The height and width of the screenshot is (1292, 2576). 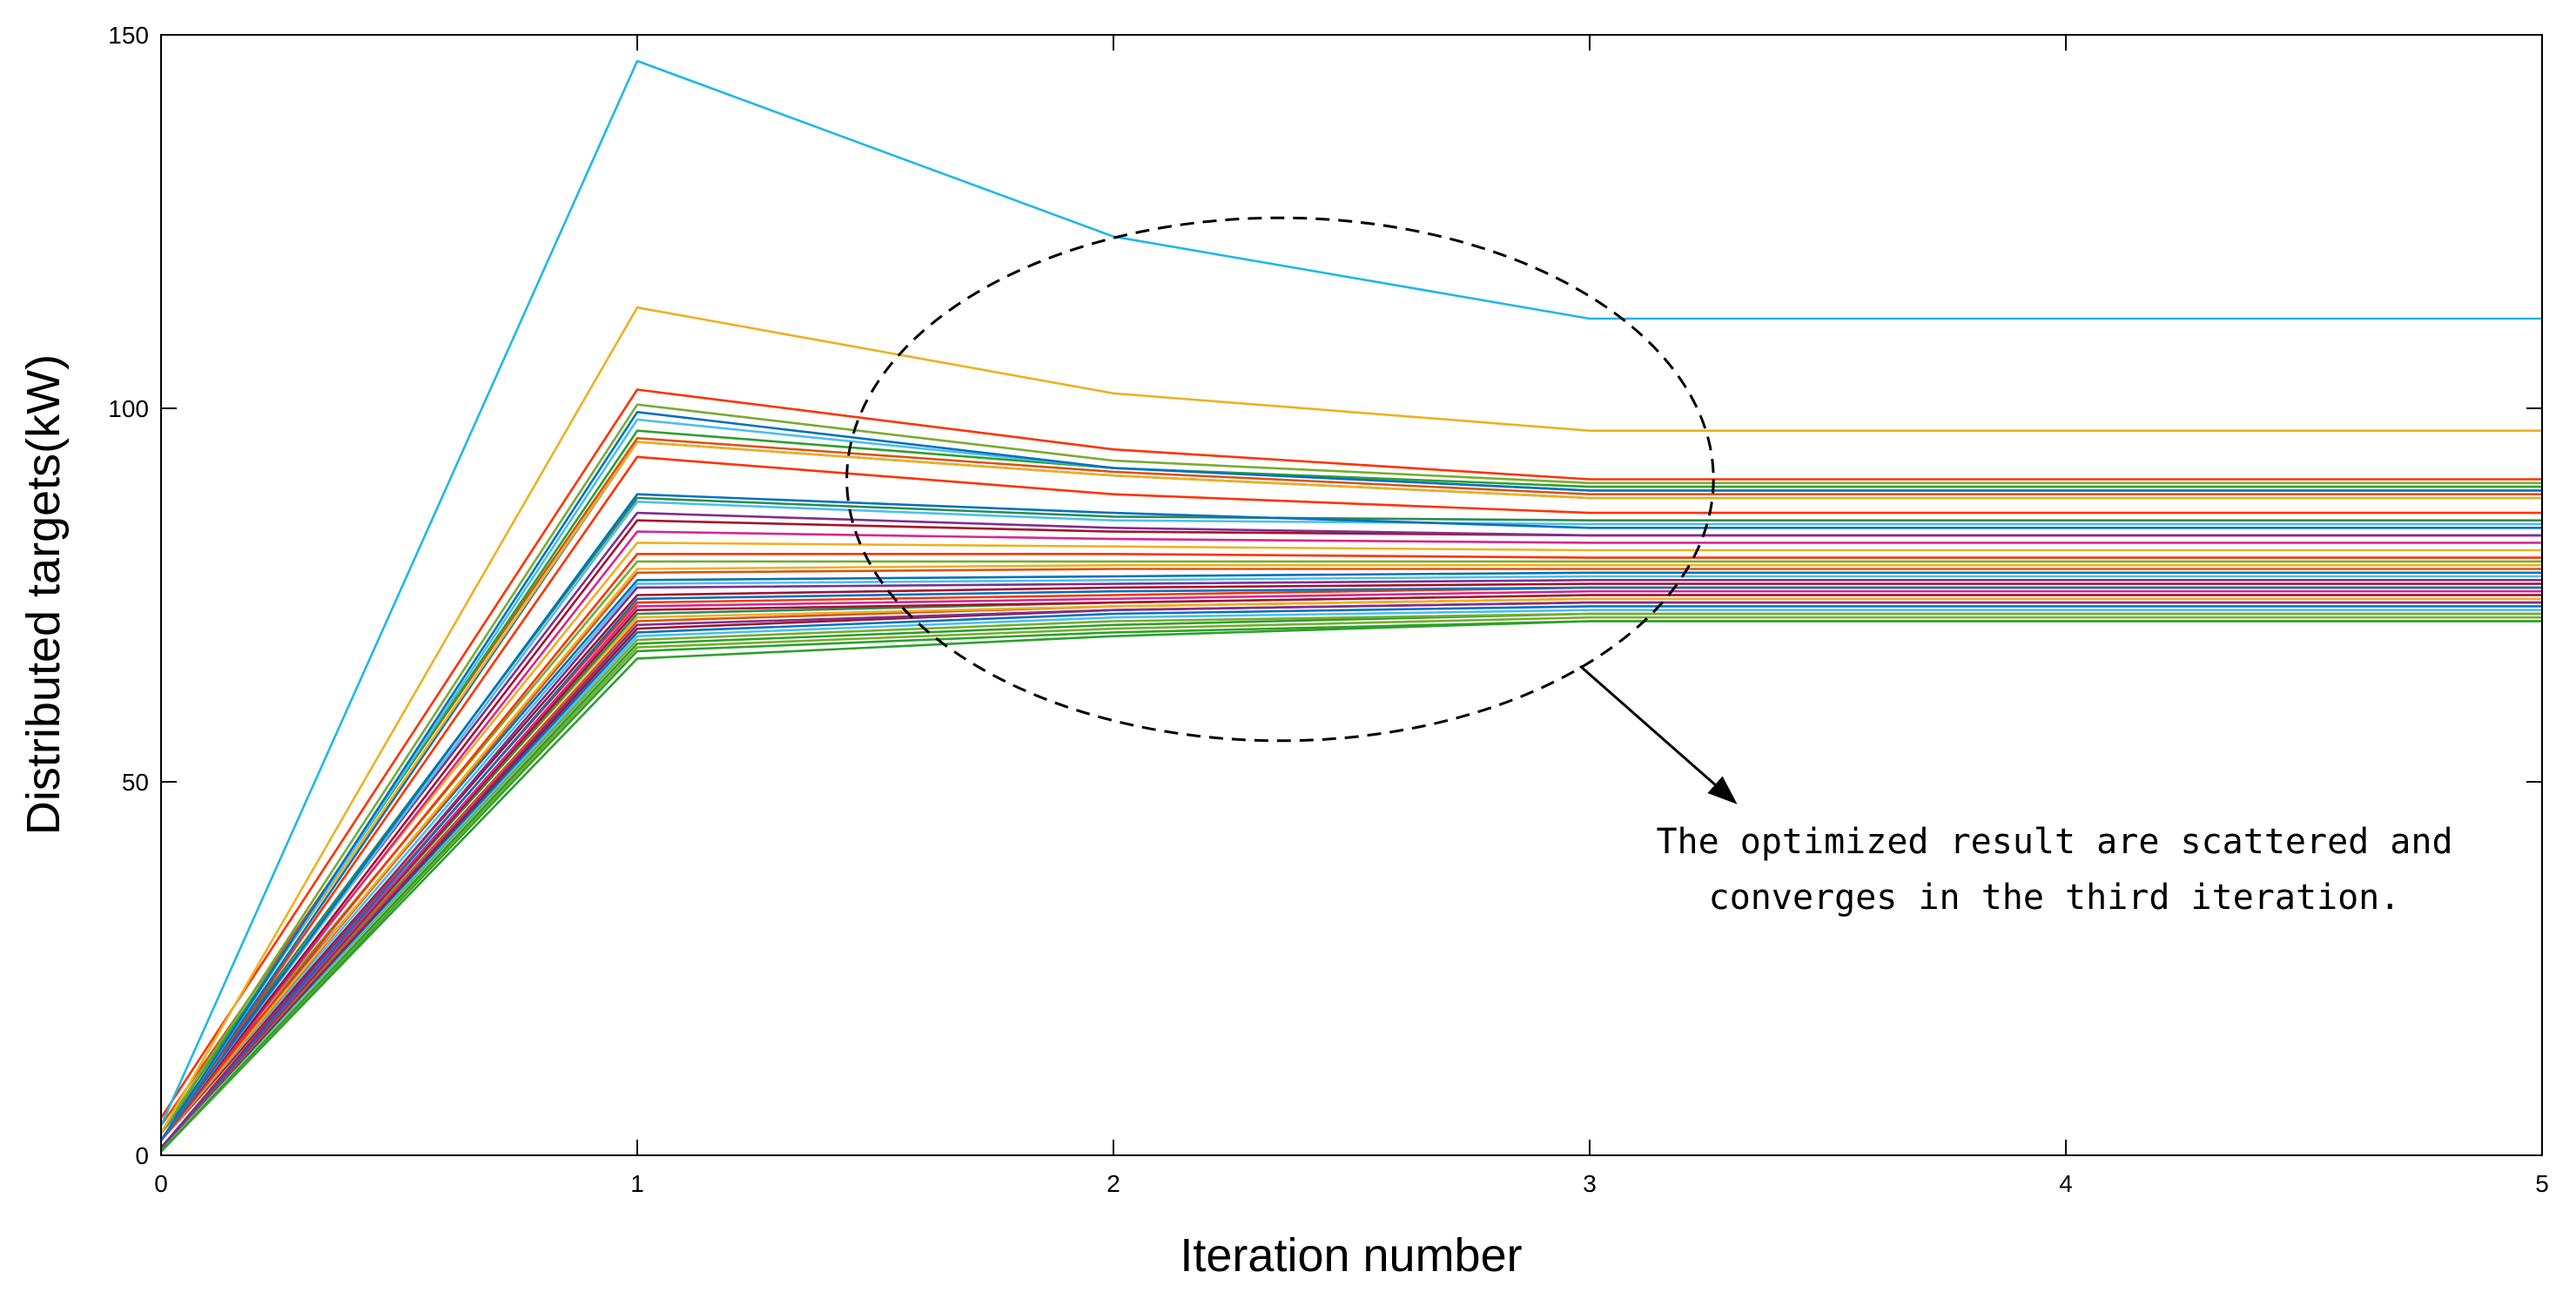 I want to click on y-axis-title: Distributed targets(kW), so click(x=43, y=594).